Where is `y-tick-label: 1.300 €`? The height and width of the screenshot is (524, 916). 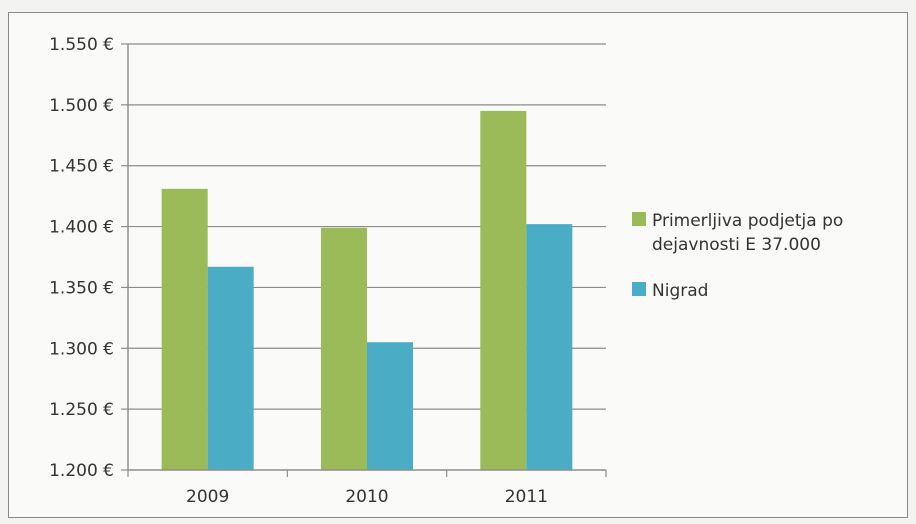
y-tick-label: 1.300 € is located at coordinates (81, 349).